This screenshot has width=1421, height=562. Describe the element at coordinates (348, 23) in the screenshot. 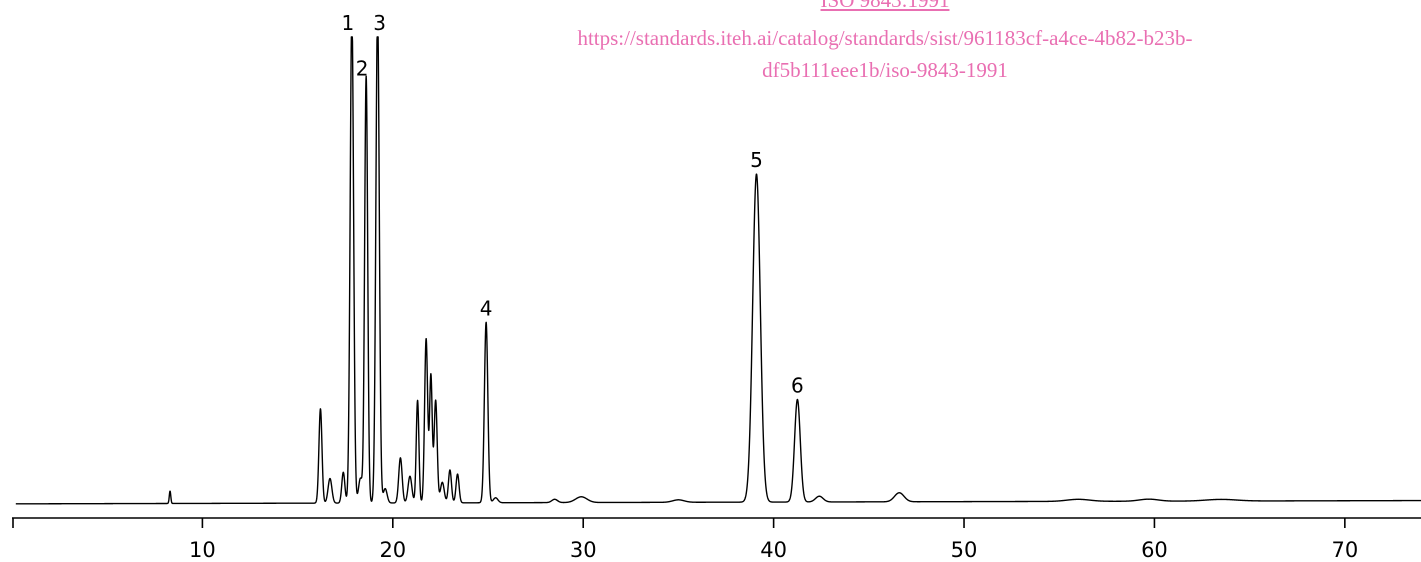

I see `peak-label-1: 1` at that location.